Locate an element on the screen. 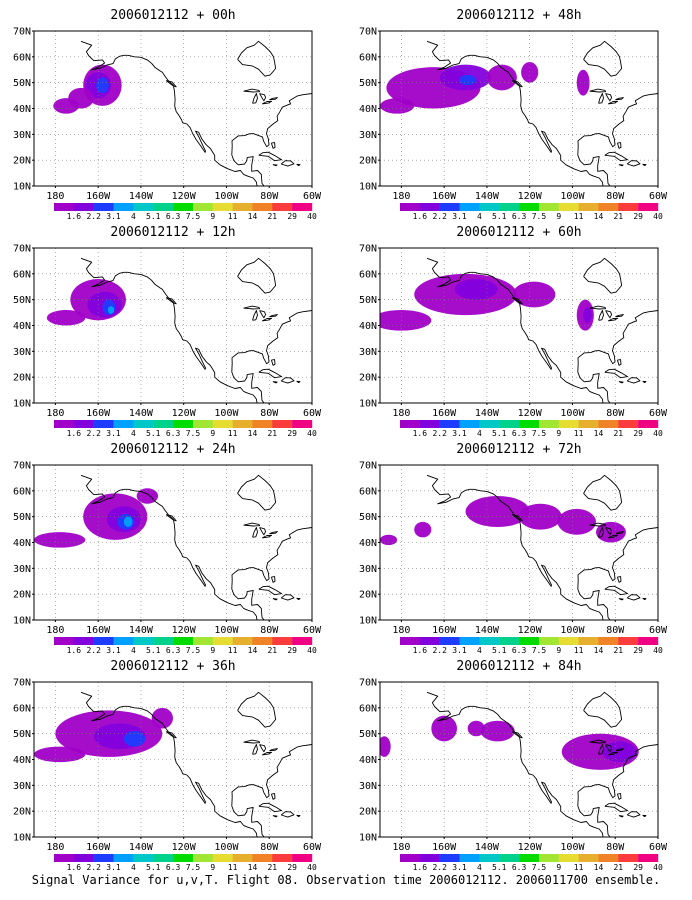 Image resolution: width=692 pixels, height=900 pixels. colorbar-label: 2.2 is located at coordinates (439, 216).